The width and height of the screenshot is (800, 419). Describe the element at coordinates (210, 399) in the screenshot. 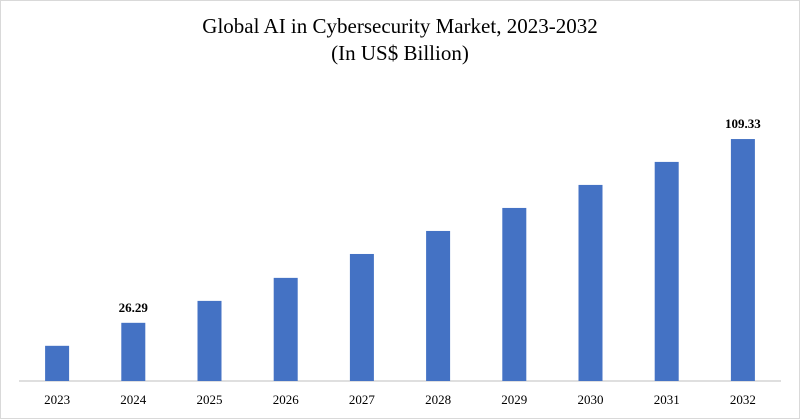

I see `x-tick-label: 2025` at that location.